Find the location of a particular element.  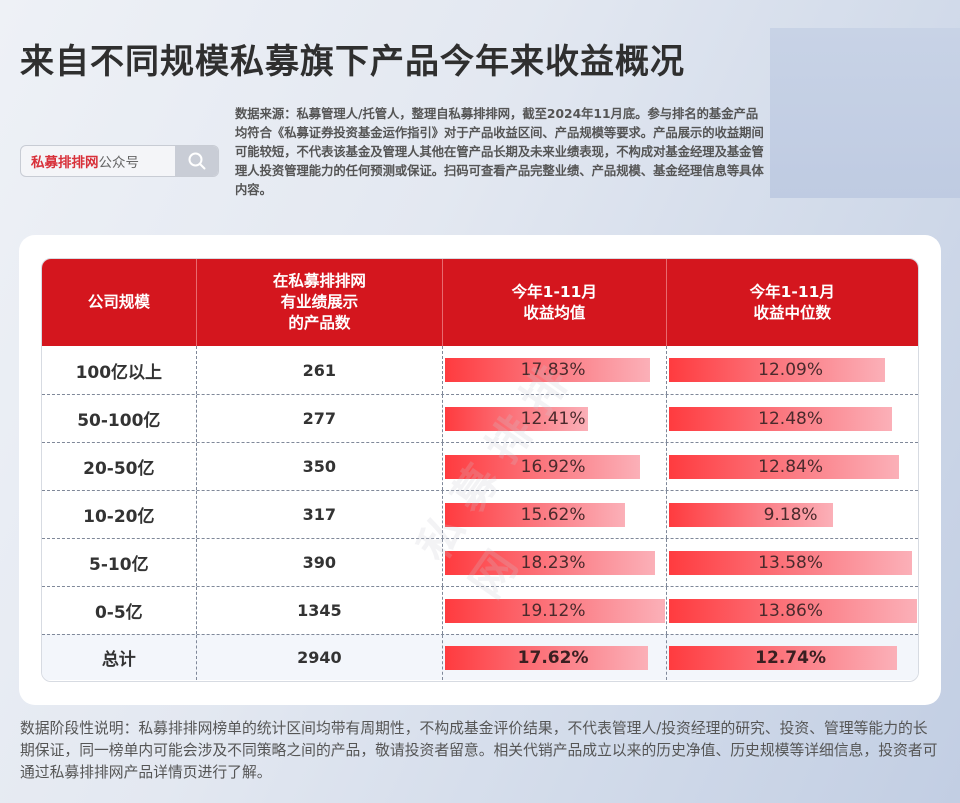

median-value: 9.18% is located at coordinates (790, 514).